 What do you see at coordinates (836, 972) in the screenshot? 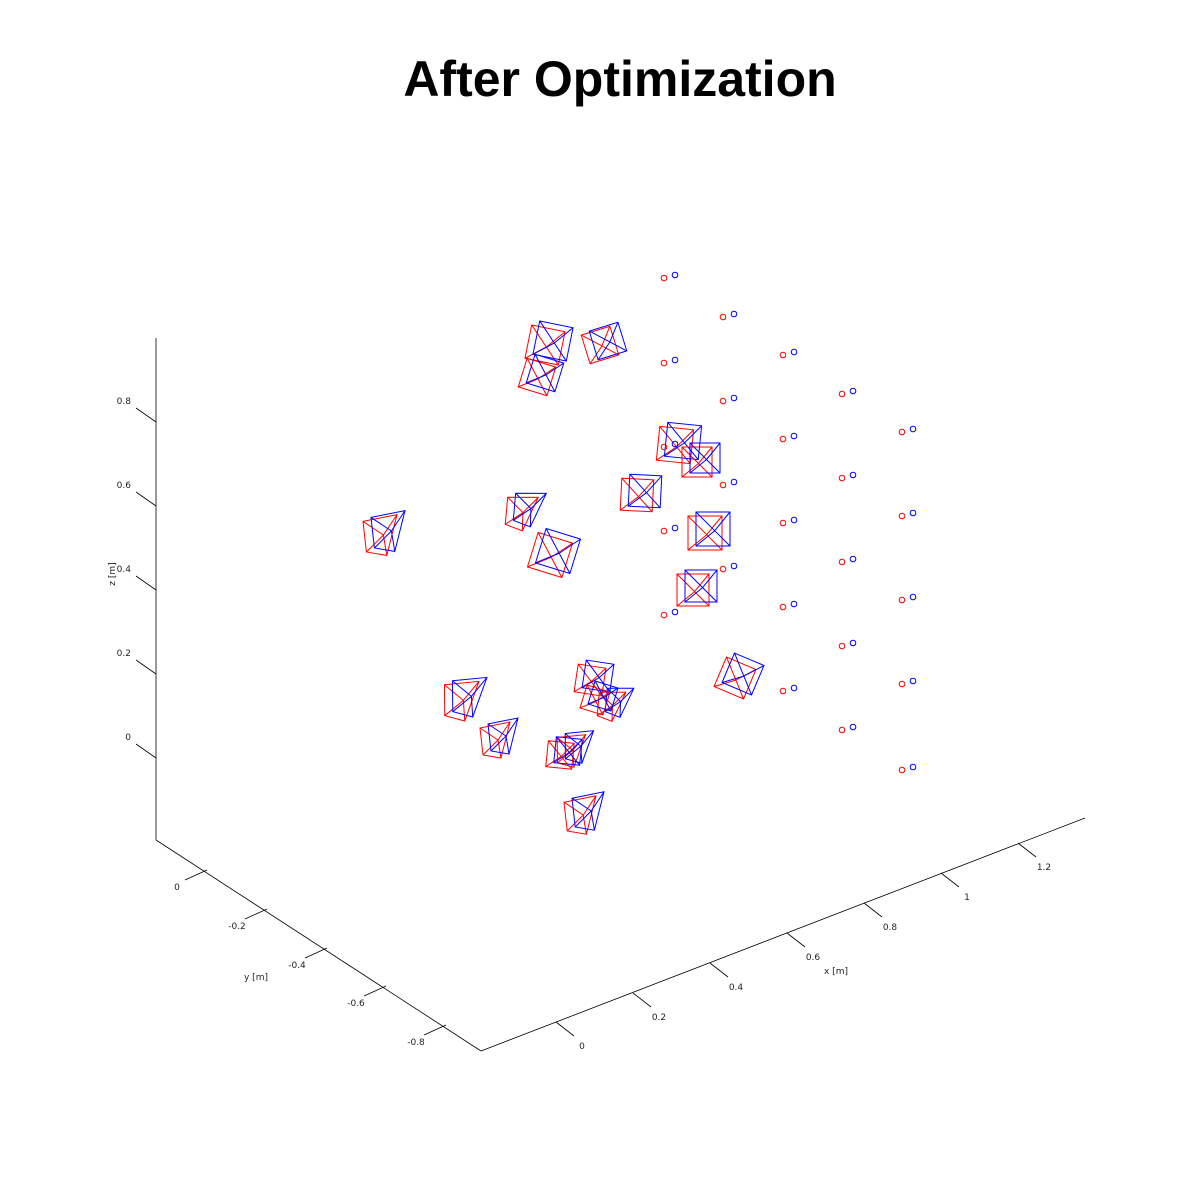
I see `x-axis-label: x [m]` at bounding box center [836, 972].